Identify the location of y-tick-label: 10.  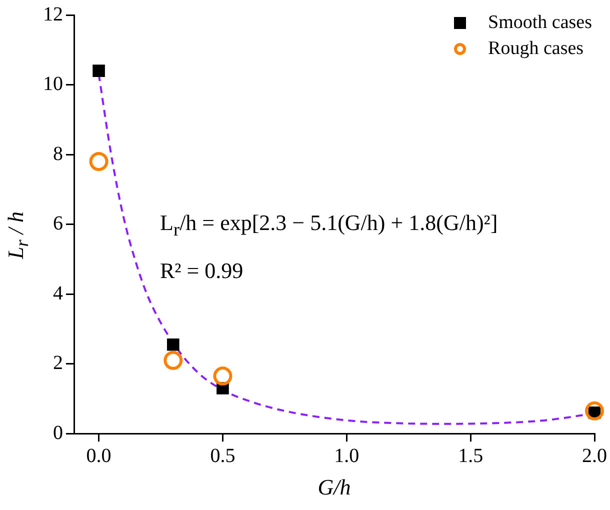
(53, 84).